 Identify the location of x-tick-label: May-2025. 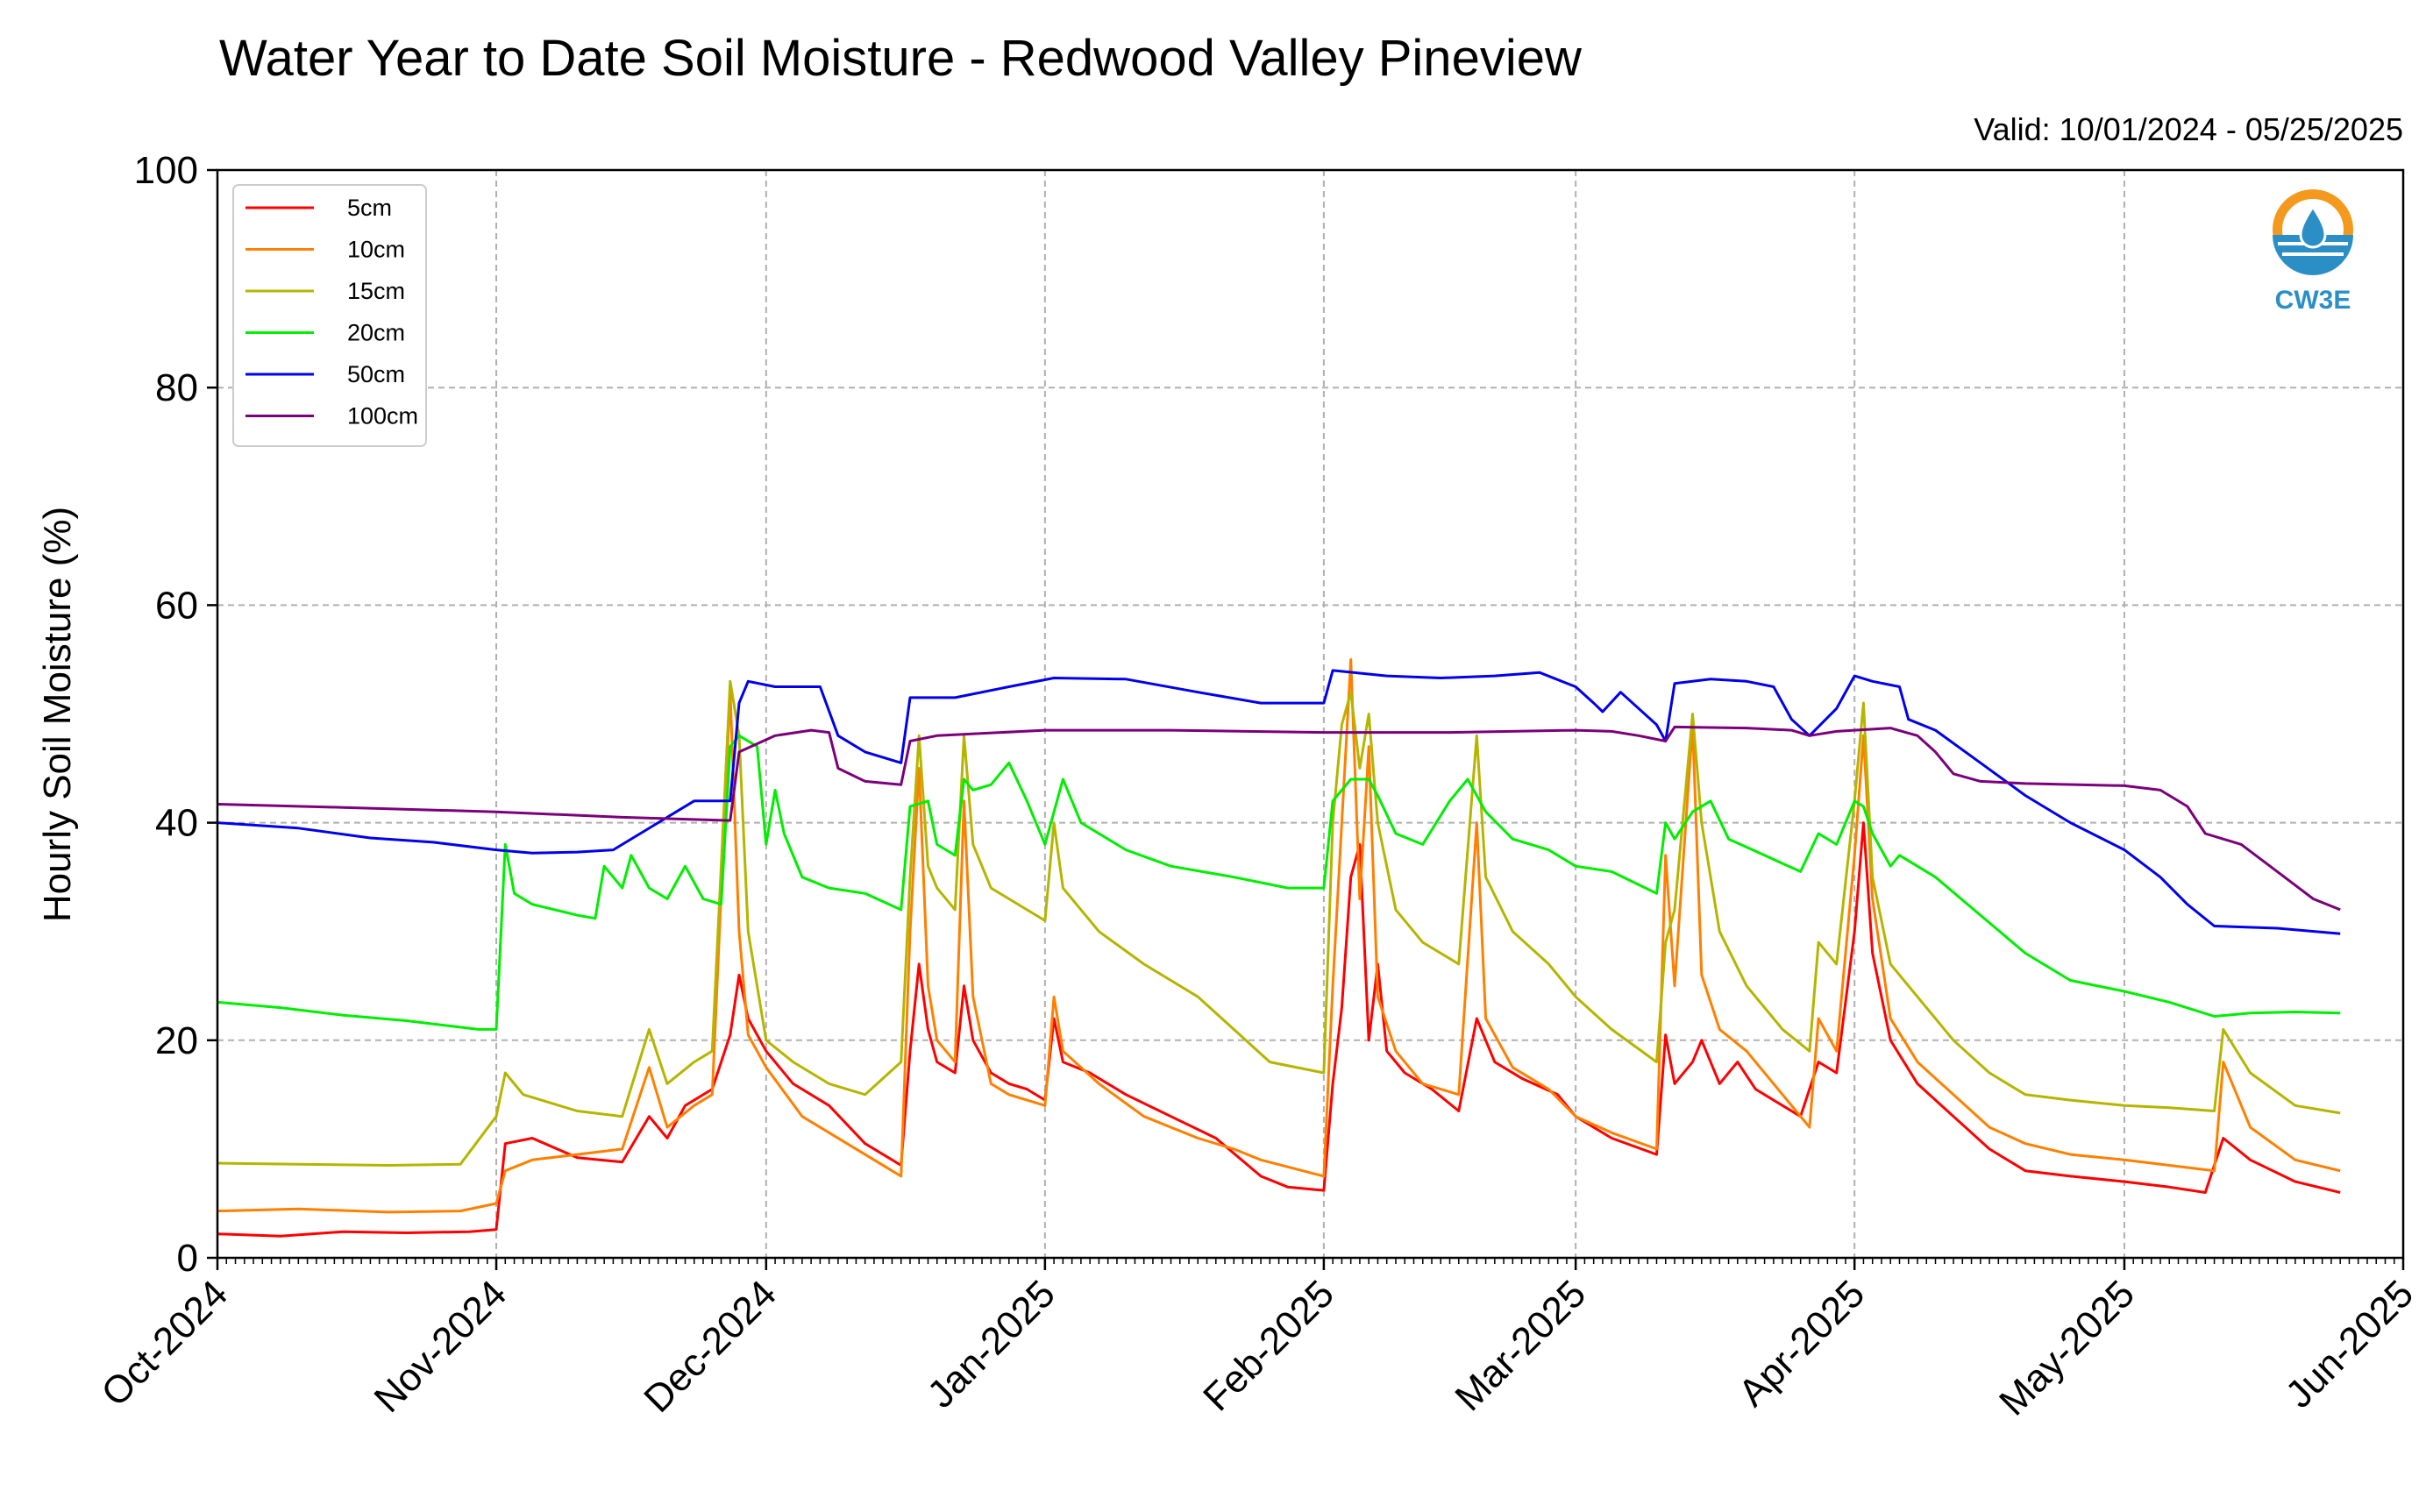
(2067, 1347).